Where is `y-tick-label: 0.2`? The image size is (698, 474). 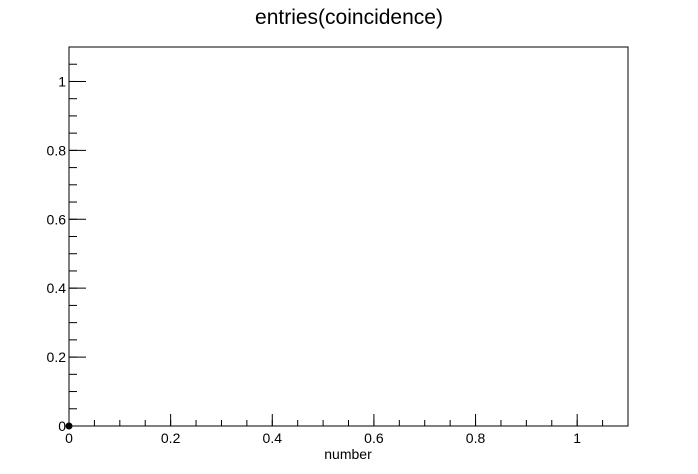 y-tick-label: 0.2 is located at coordinates (57, 357).